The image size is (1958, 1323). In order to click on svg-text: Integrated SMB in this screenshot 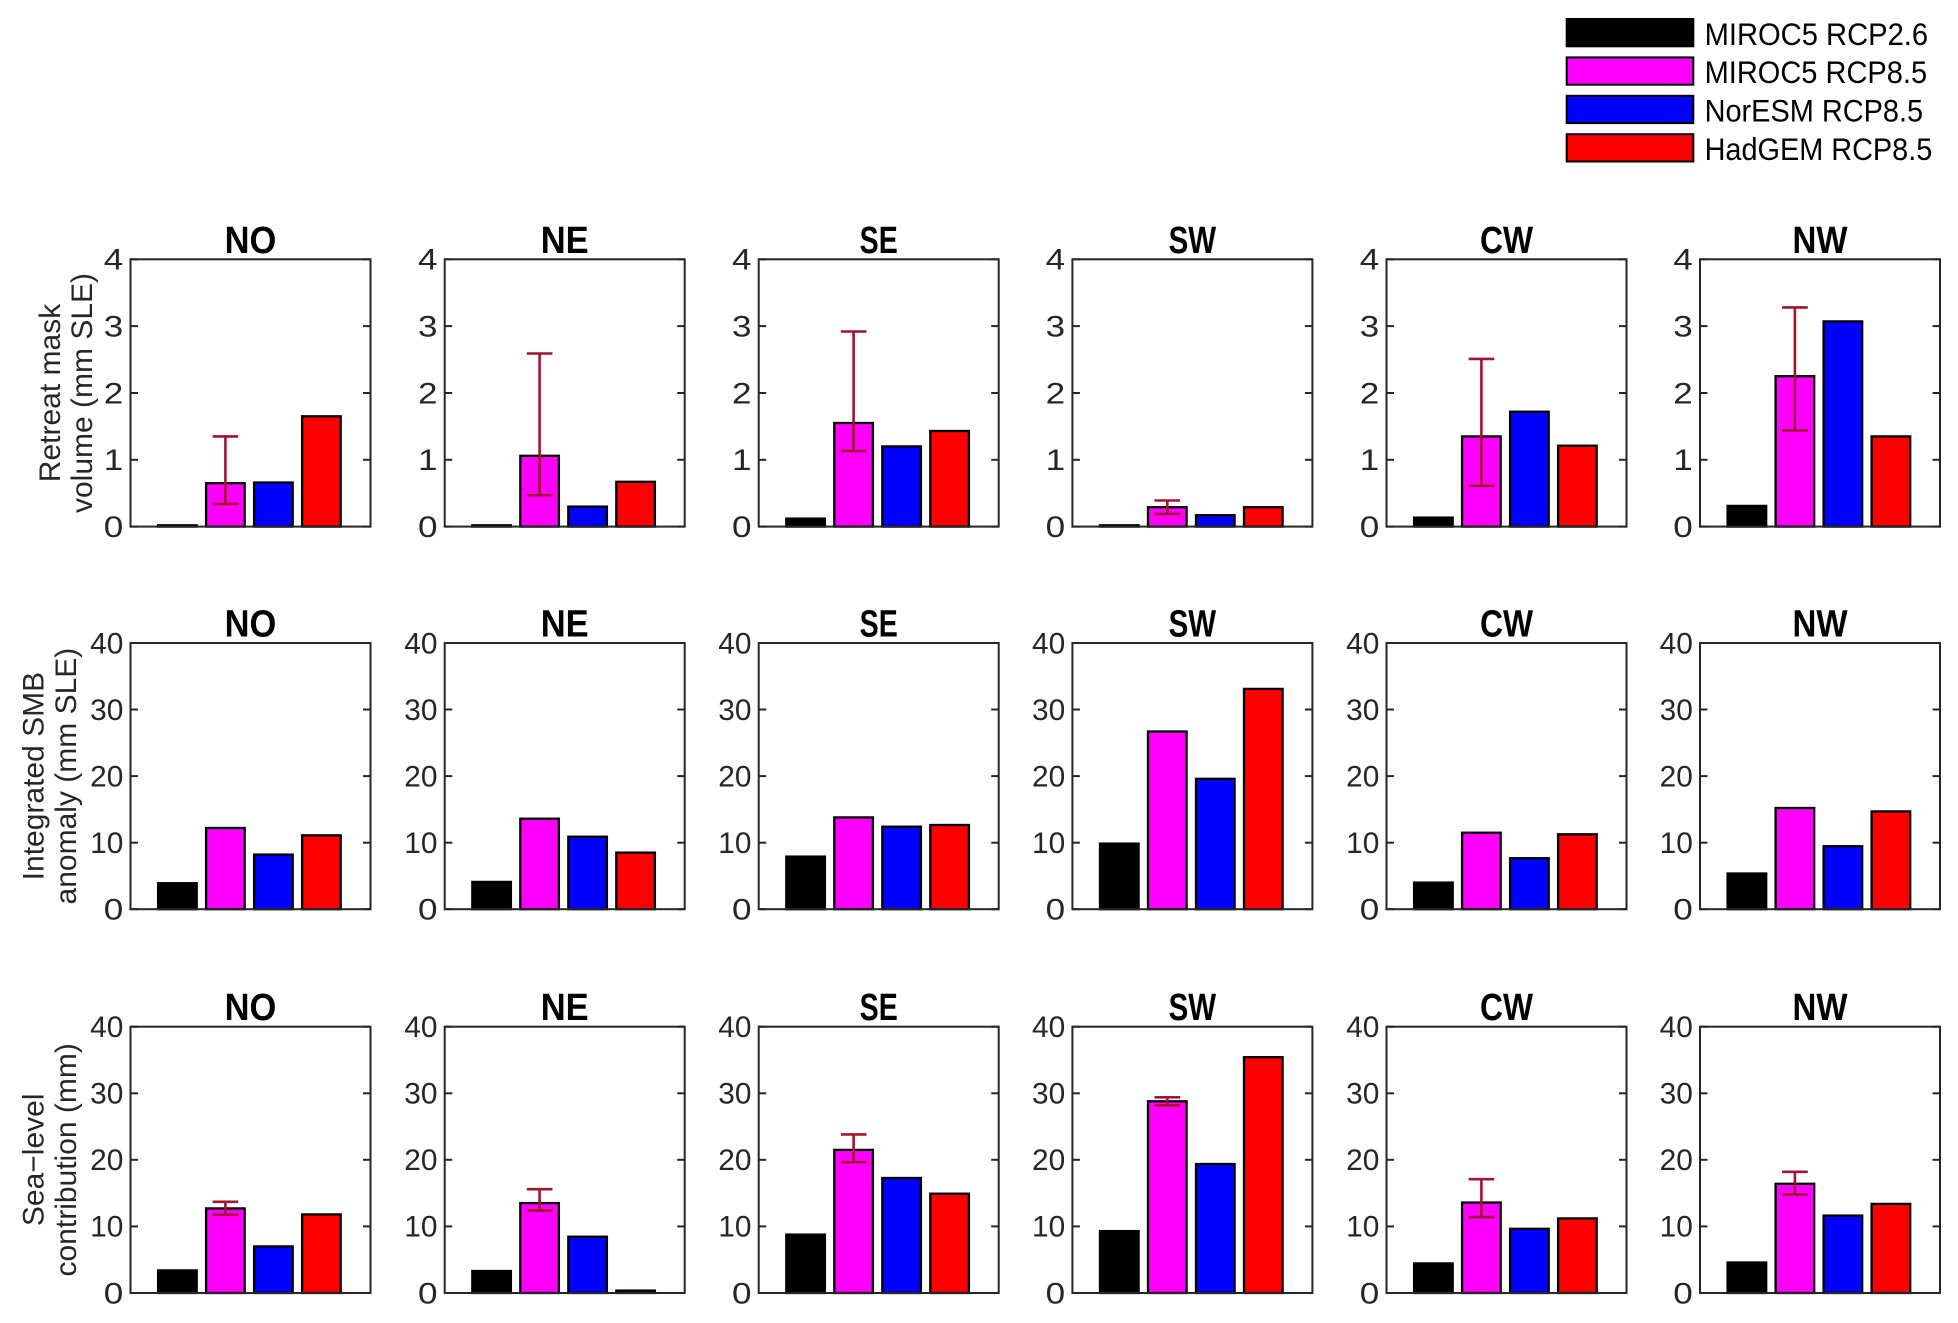, I will do `click(34, 776)`.